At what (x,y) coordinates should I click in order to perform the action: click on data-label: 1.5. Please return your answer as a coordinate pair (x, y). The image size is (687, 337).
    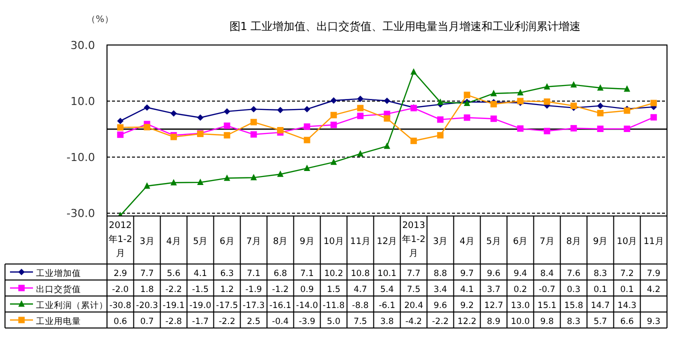
    Looking at the image, I should click on (333, 290).